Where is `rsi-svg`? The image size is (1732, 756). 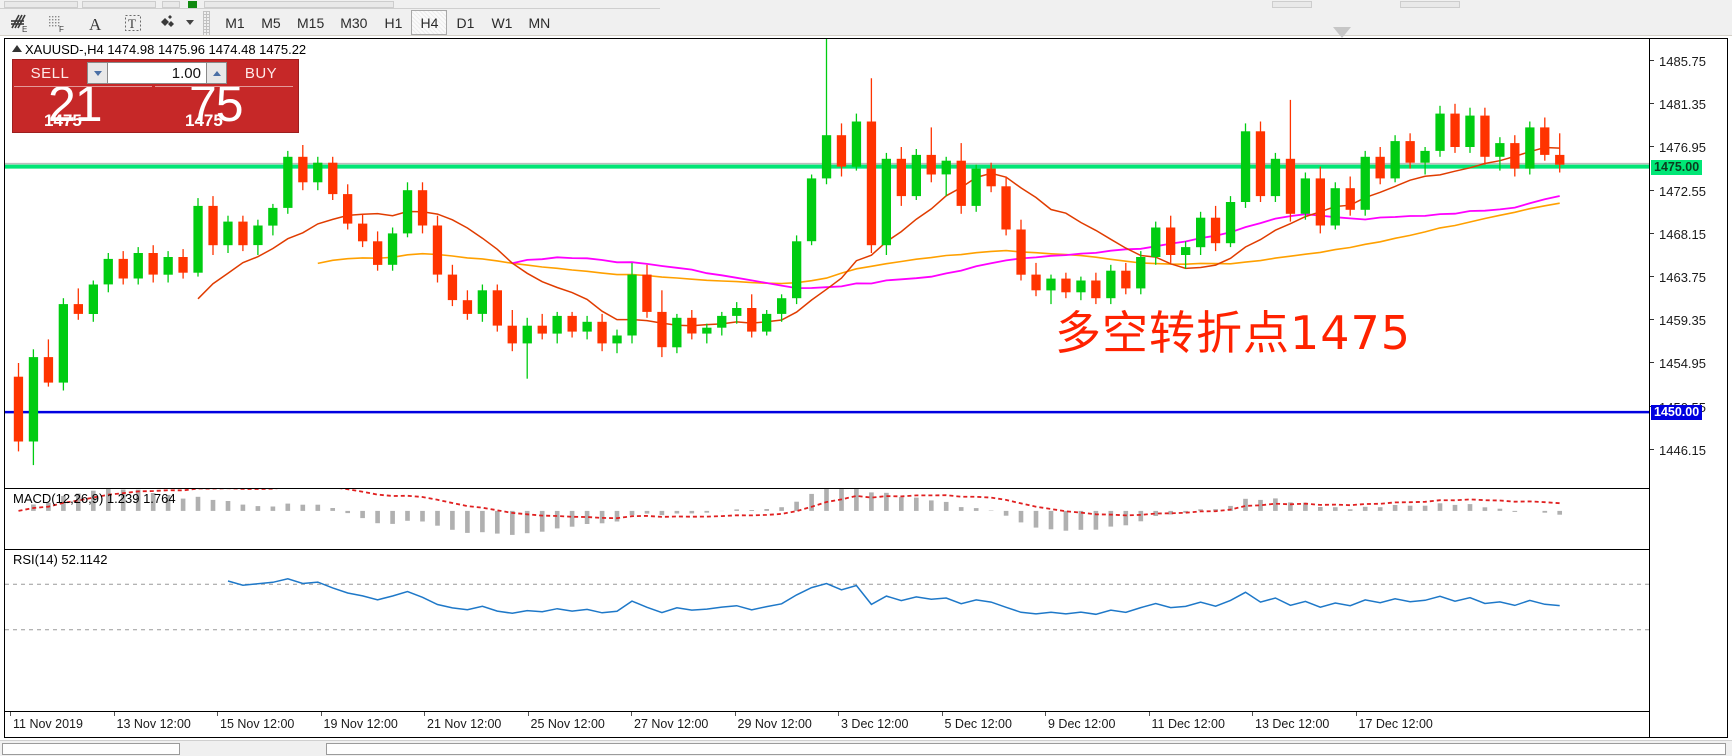
rsi-svg is located at coordinates (828, 604).